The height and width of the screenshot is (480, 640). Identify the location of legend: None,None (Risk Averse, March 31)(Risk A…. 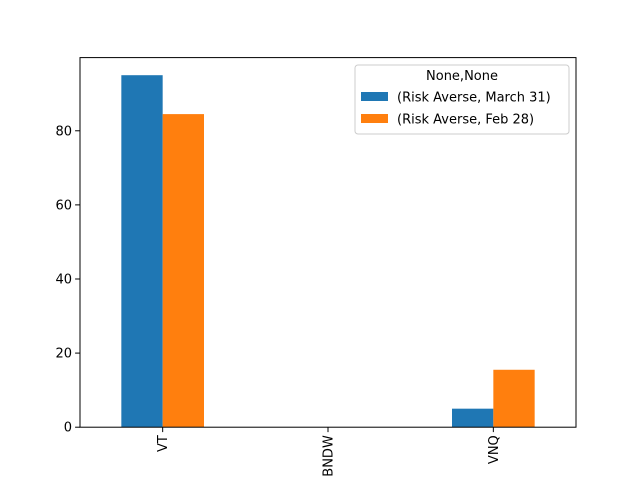
(462, 99).